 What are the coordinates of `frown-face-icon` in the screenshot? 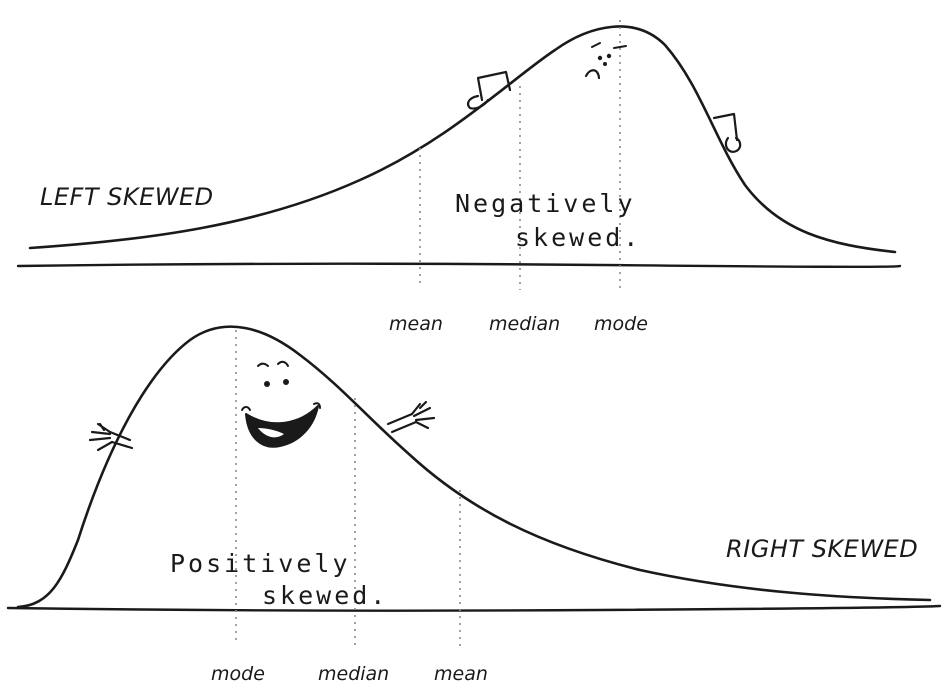 It's located at (605, 61).